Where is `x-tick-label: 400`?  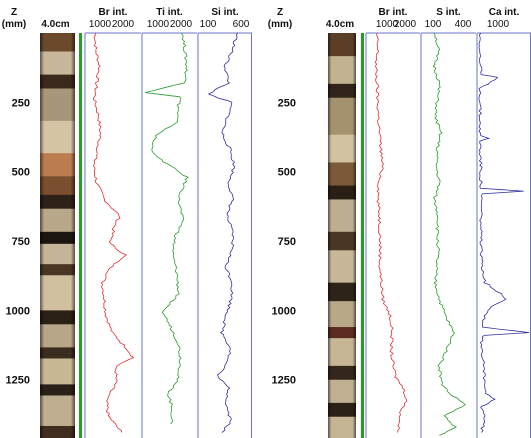 x-tick-label: 400 is located at coordinates (463, 24).